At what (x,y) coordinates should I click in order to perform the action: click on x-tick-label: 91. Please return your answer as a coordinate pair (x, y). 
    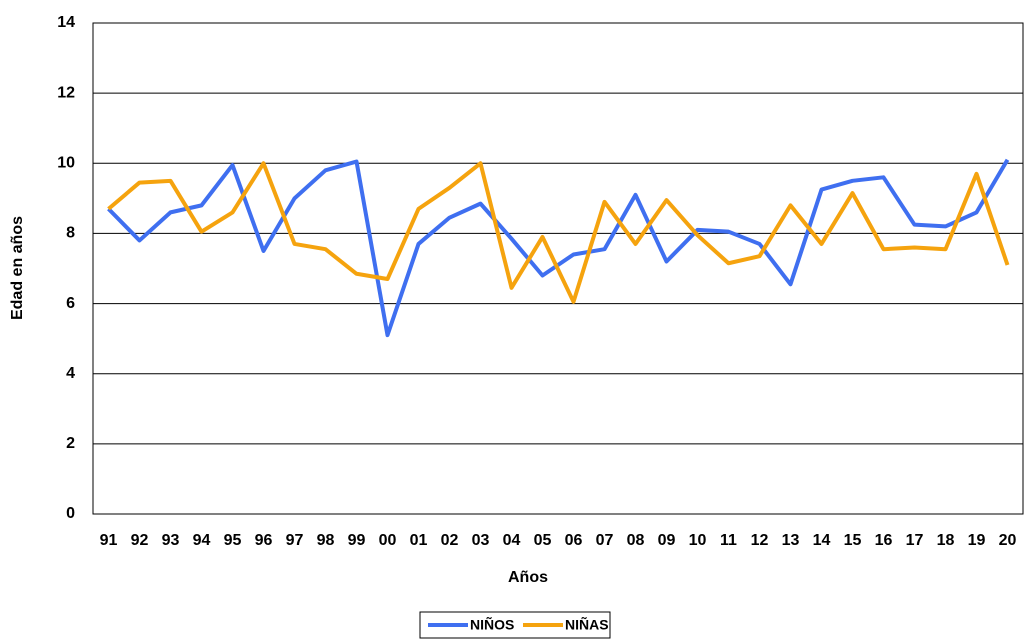
    Looking at the image, I should click on (109, 540).